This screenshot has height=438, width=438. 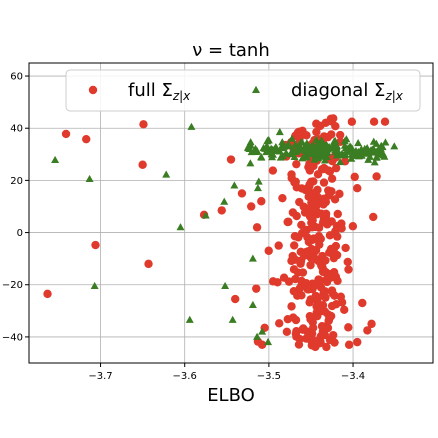 What do you see at coordinates (100, 376) in the screenshot?
I see `x-tick-label: −3.7` at bounding box center [100, 376].